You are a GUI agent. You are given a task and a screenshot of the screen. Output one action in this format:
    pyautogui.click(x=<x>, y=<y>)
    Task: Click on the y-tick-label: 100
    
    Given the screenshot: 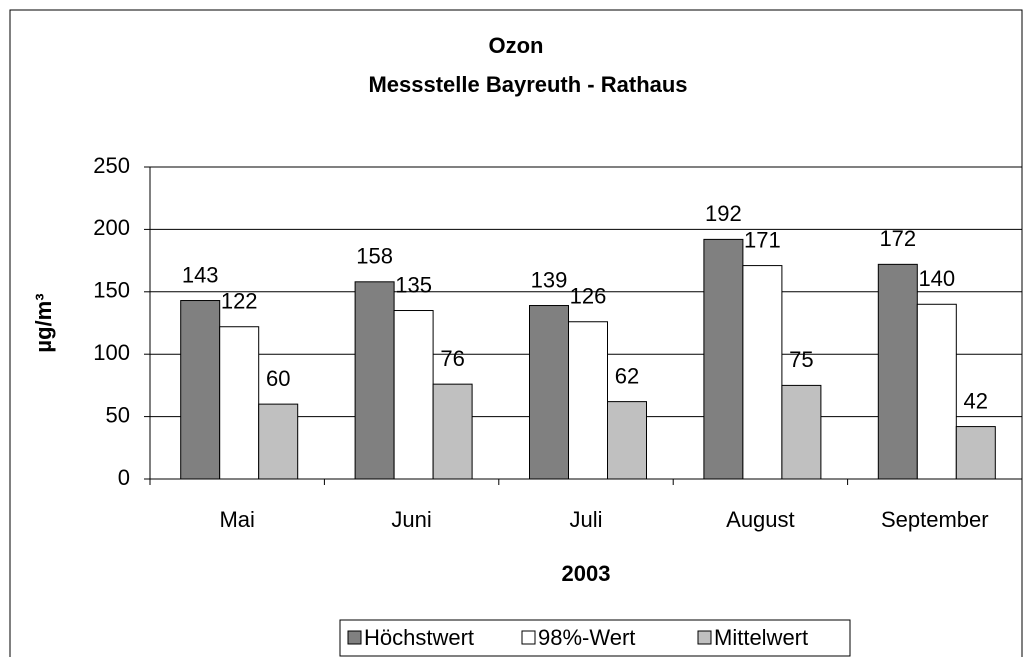 What is the action you would take?
    pyautogui.click(x=111, y=352)
    